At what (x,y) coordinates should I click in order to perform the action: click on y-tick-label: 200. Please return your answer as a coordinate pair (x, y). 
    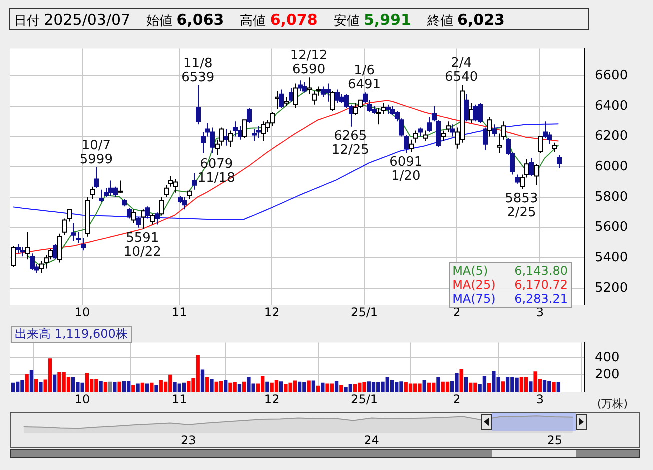
    Looking at the image, I should click on (607, 375).